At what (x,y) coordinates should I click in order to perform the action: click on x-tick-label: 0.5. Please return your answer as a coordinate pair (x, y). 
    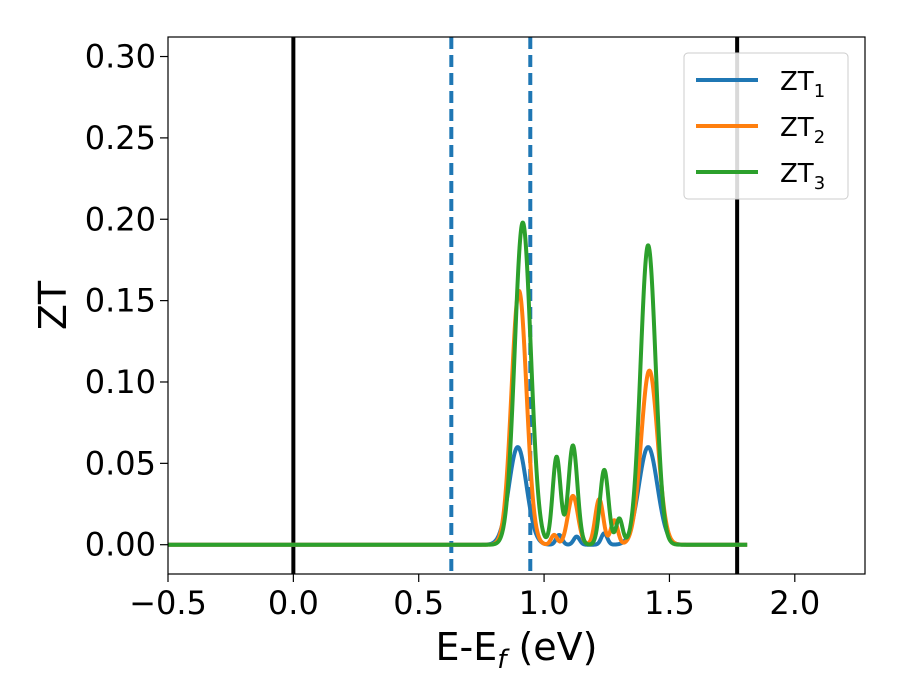
    Looking at the image, I should click on (418, 603).